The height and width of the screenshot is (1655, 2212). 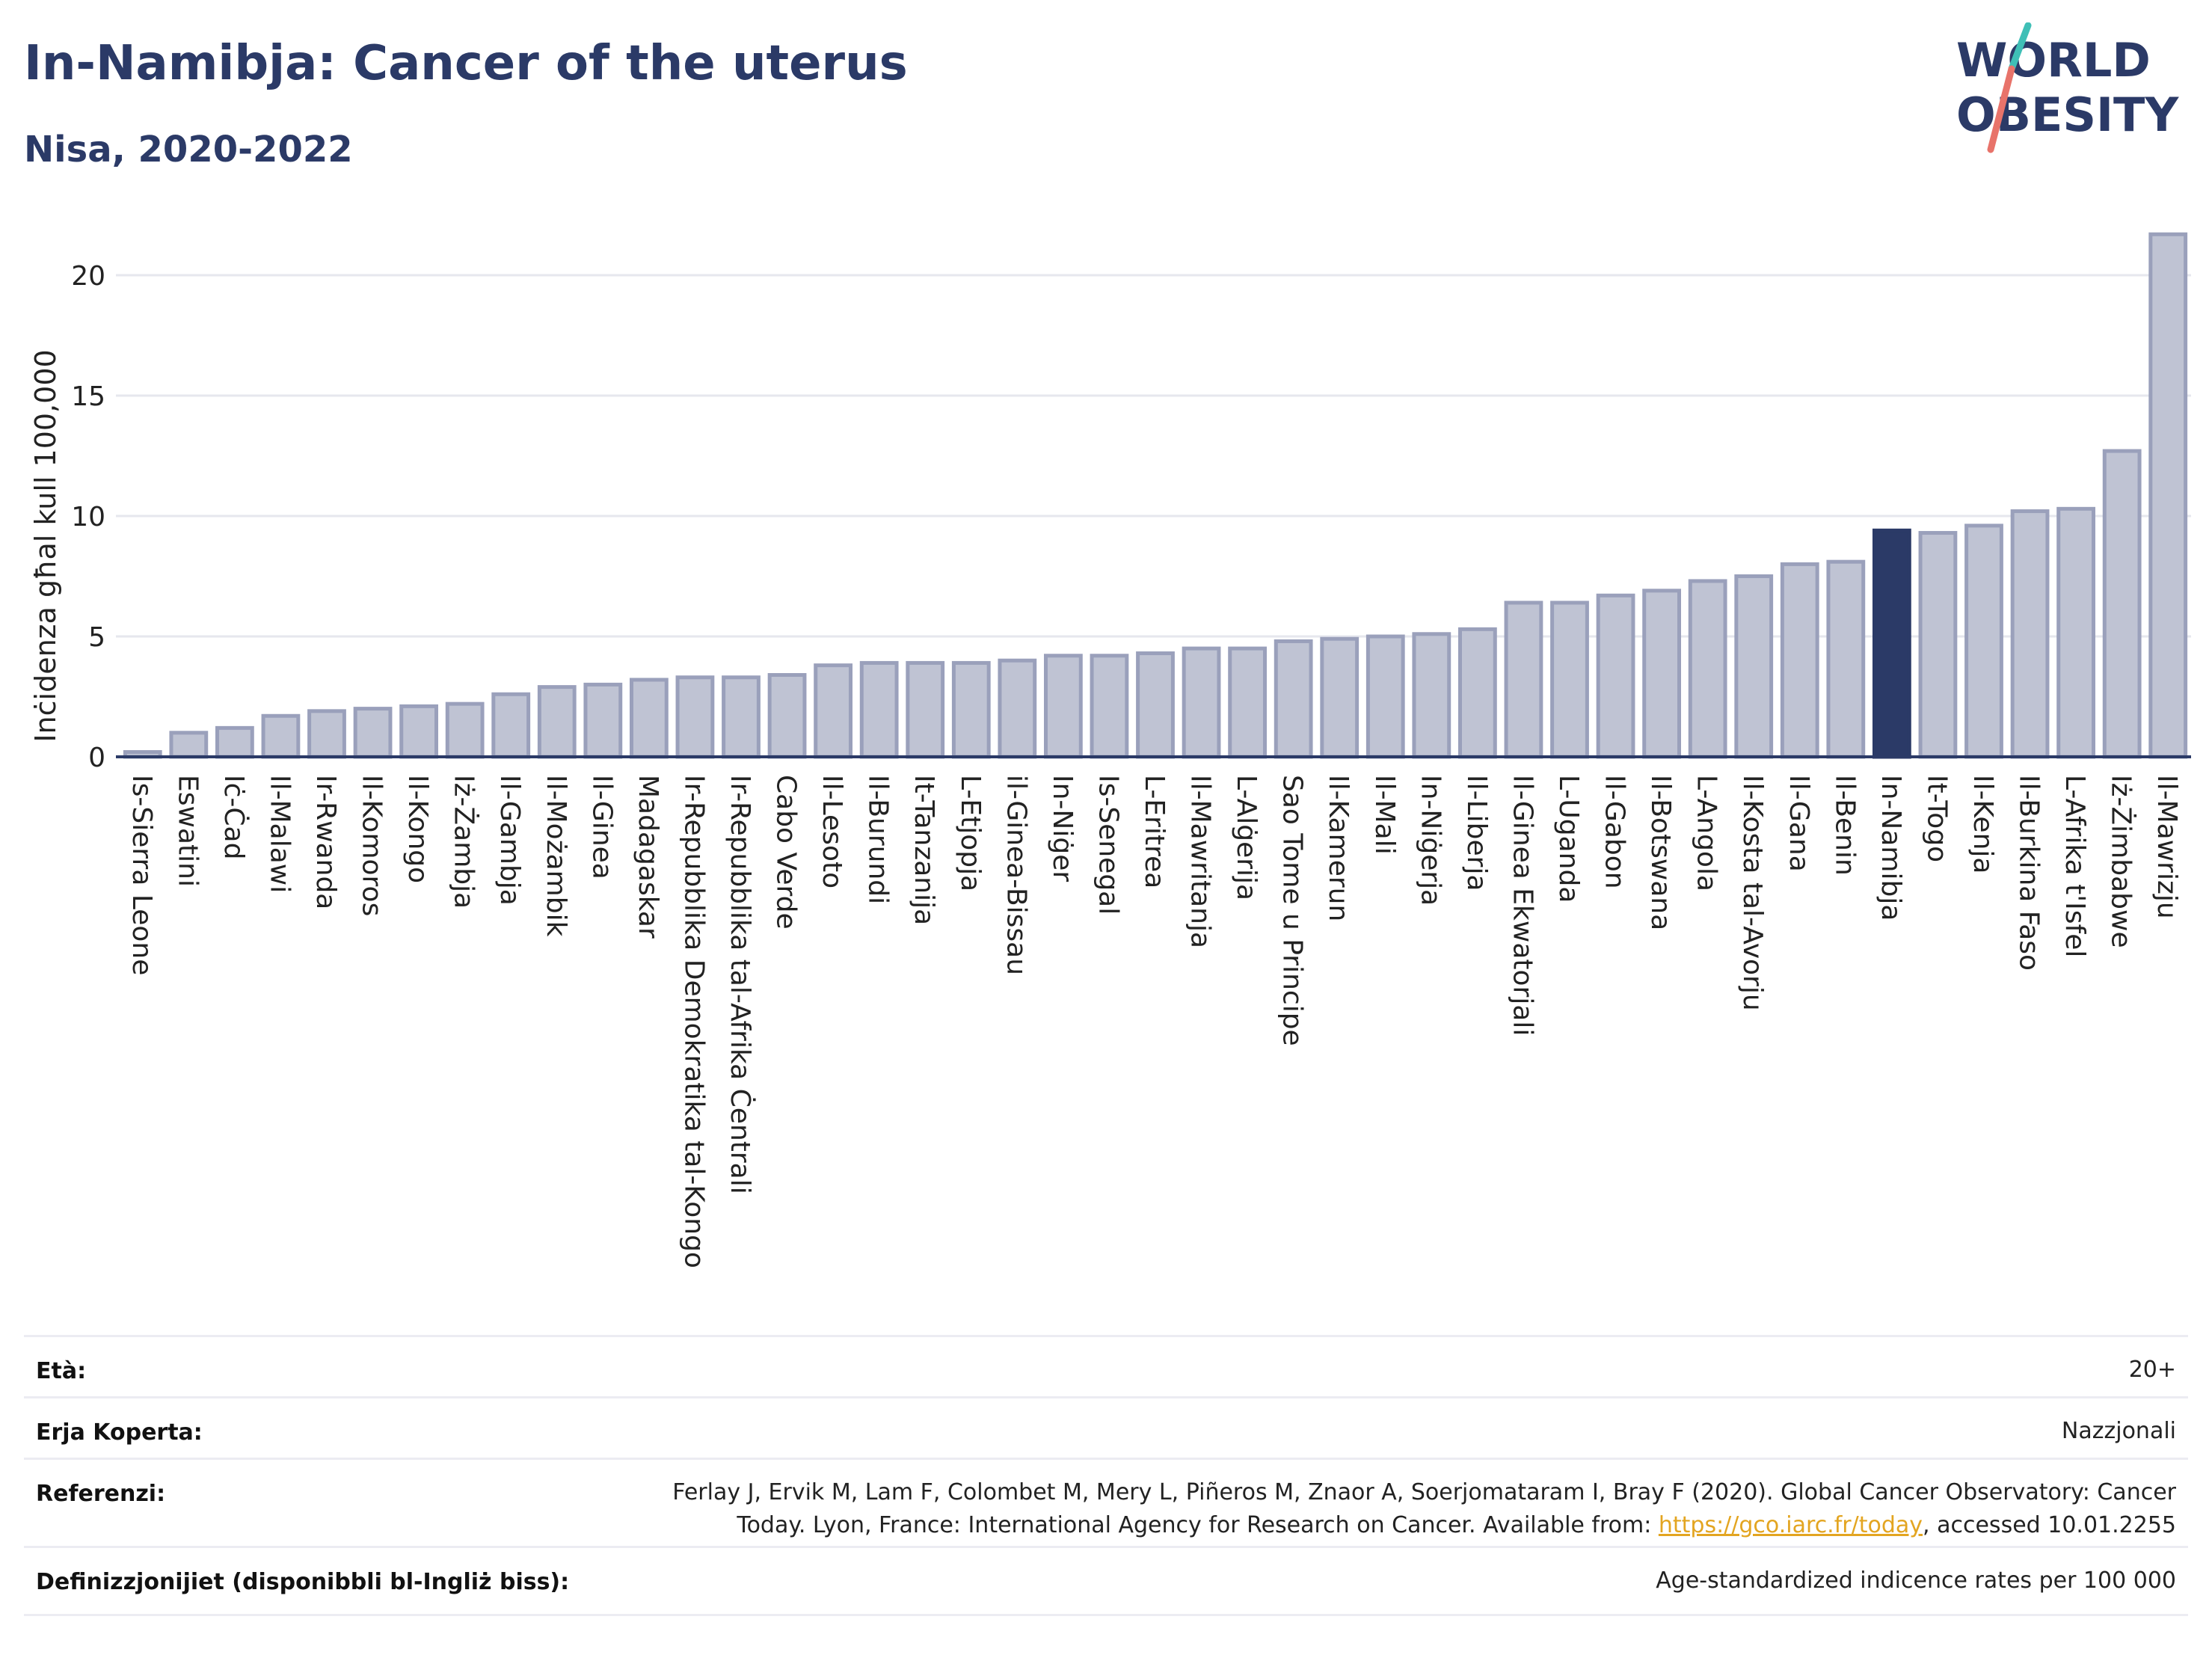 What do you see at coordinates (101, 1494) in the screenshot?
I see `references-label: Referenzi:` at bounding box center [101, 1494].